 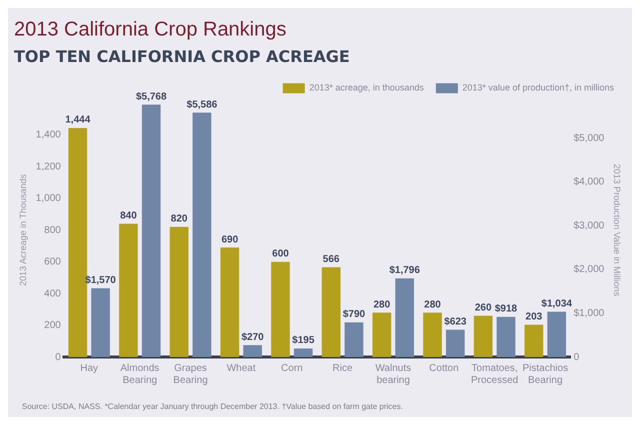 What do you see at coordinates (556, 304) in the screenshot?
I see `data-label: $1,034` at bounding box center [556, 304].